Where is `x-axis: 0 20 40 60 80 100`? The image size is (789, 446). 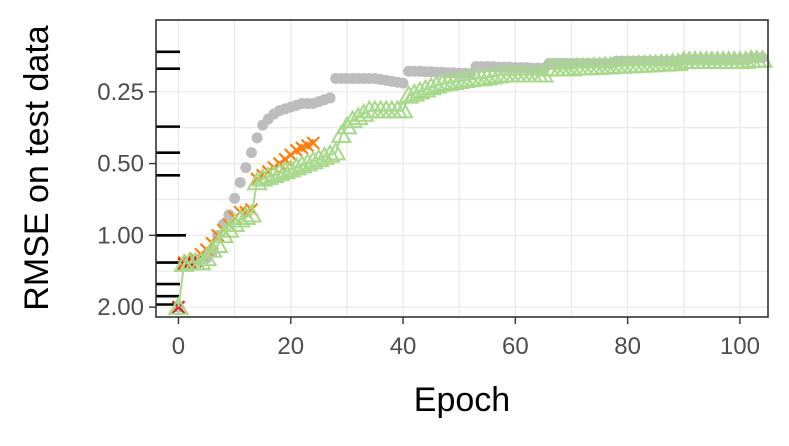 x-axis: 0 20 40 60 80 100 is located at coordinates (466, 338).